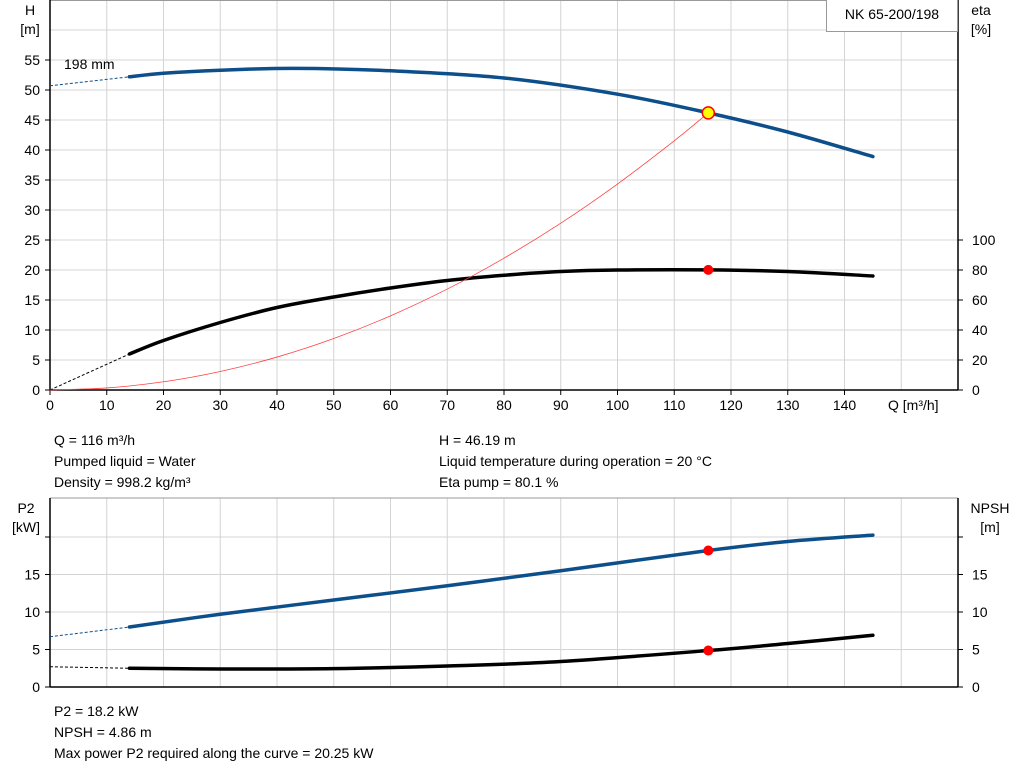 The width and height of the screenshot is (1024, 781). I want to click on npsh-readout: NPSH = 4.86 m, so click(103, 732).